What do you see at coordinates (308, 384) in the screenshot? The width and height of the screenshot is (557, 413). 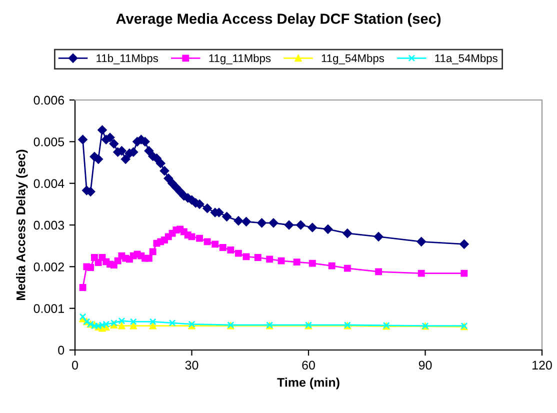 I see `x-axis-title: Time (min)` at bounding box center [308, 384].